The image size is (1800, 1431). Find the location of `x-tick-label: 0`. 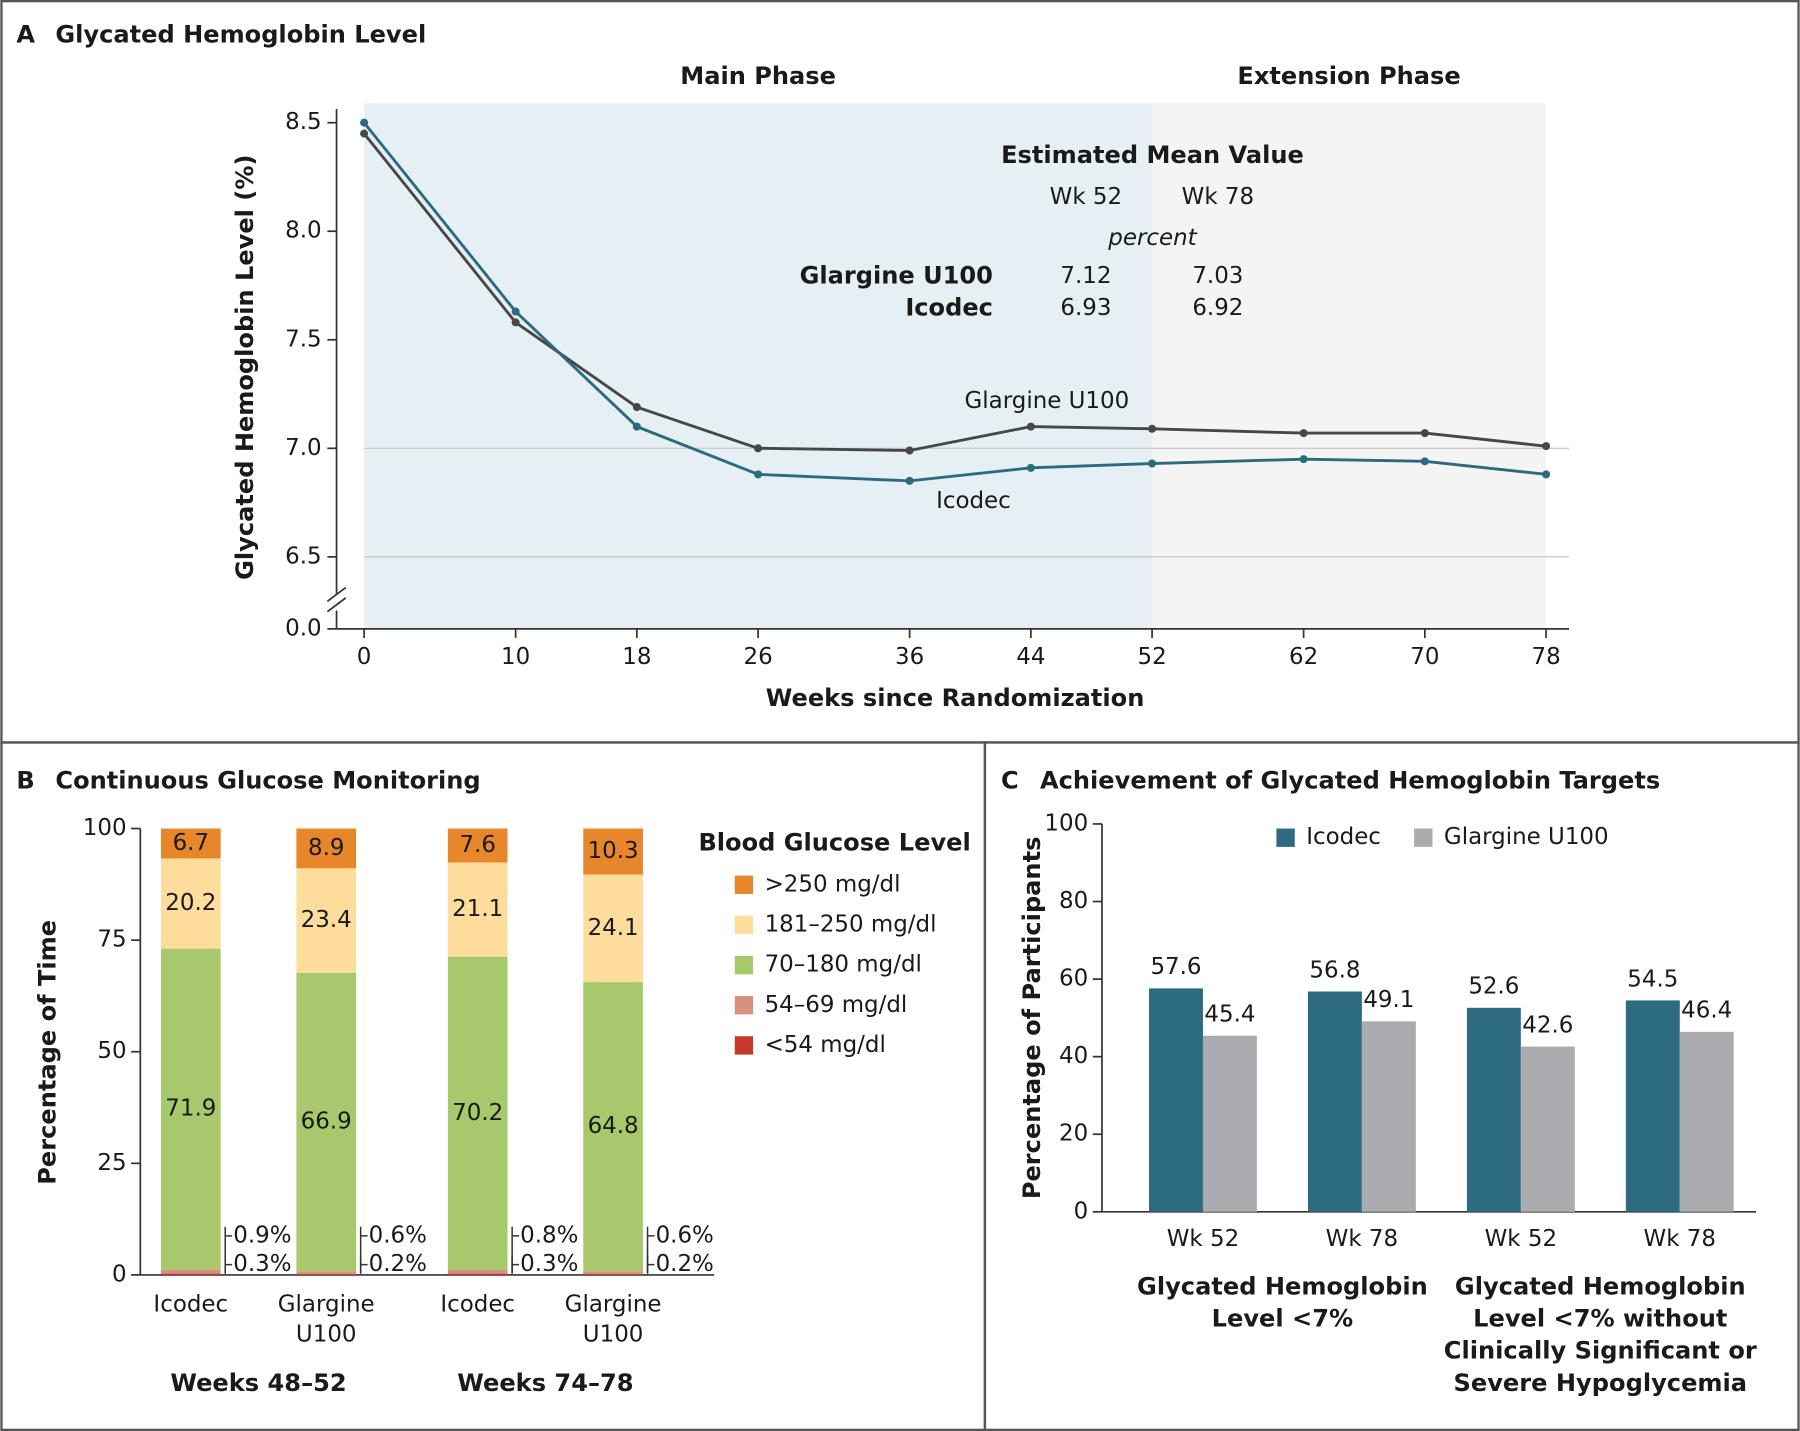

x-tick-label: 0 is located at coordinates (364, 657).